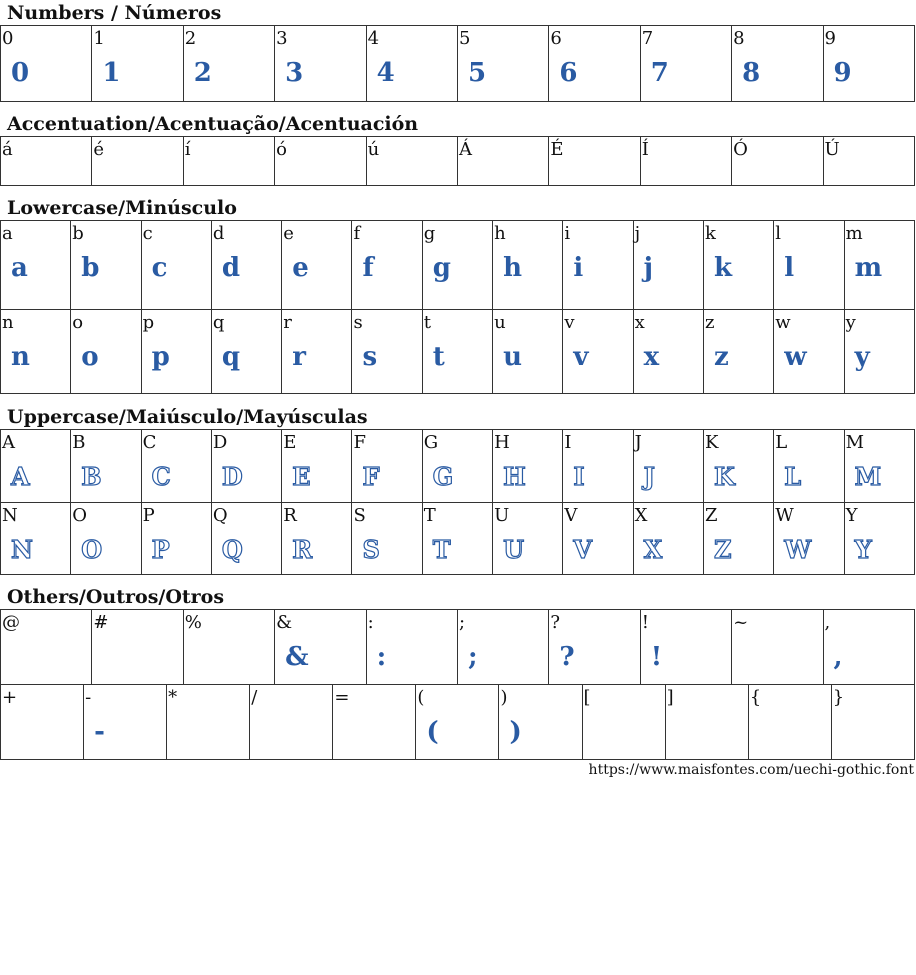 The height and width of the screenshot is (975, 916). What do you see at coordinates (639, 322) in the screenshot?
I see `character-label: x` at bounding box center [639, 322].